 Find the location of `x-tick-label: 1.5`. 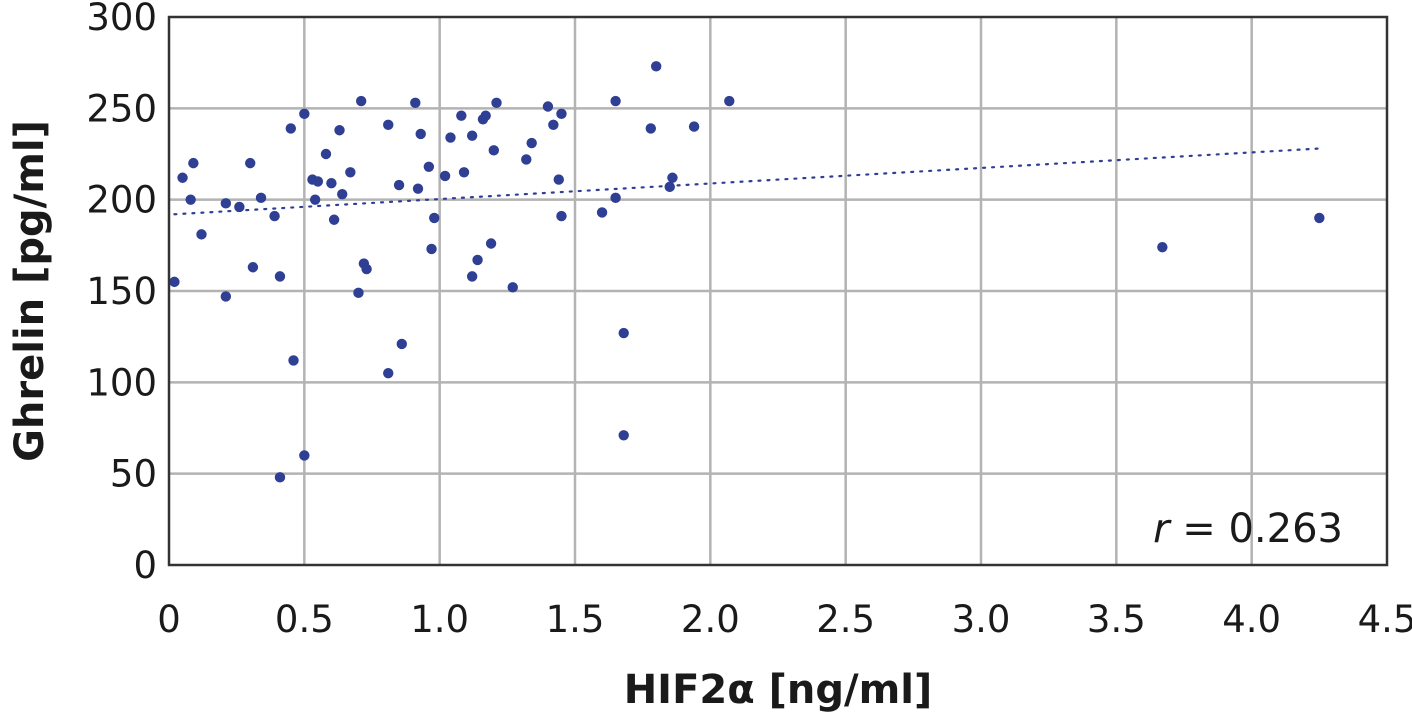

x-tick-label: 1.5 is located at coordinates (575, 619).